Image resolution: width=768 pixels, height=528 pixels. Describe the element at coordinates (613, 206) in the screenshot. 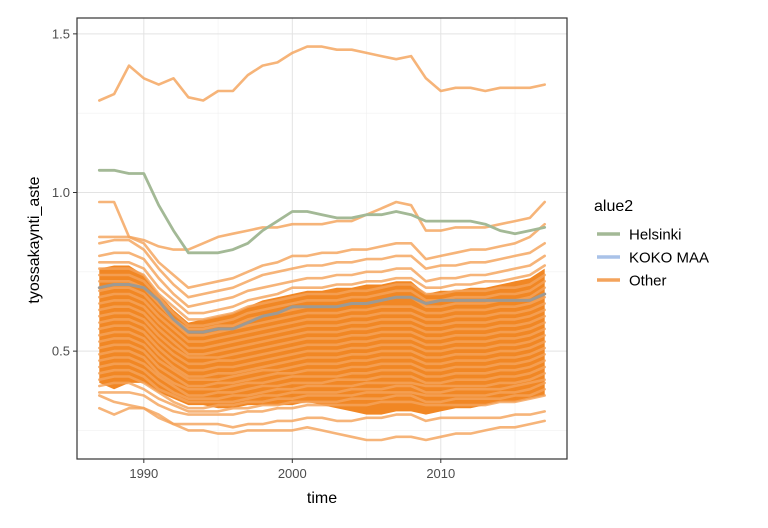

I see `legend-title: alue2` at that location.